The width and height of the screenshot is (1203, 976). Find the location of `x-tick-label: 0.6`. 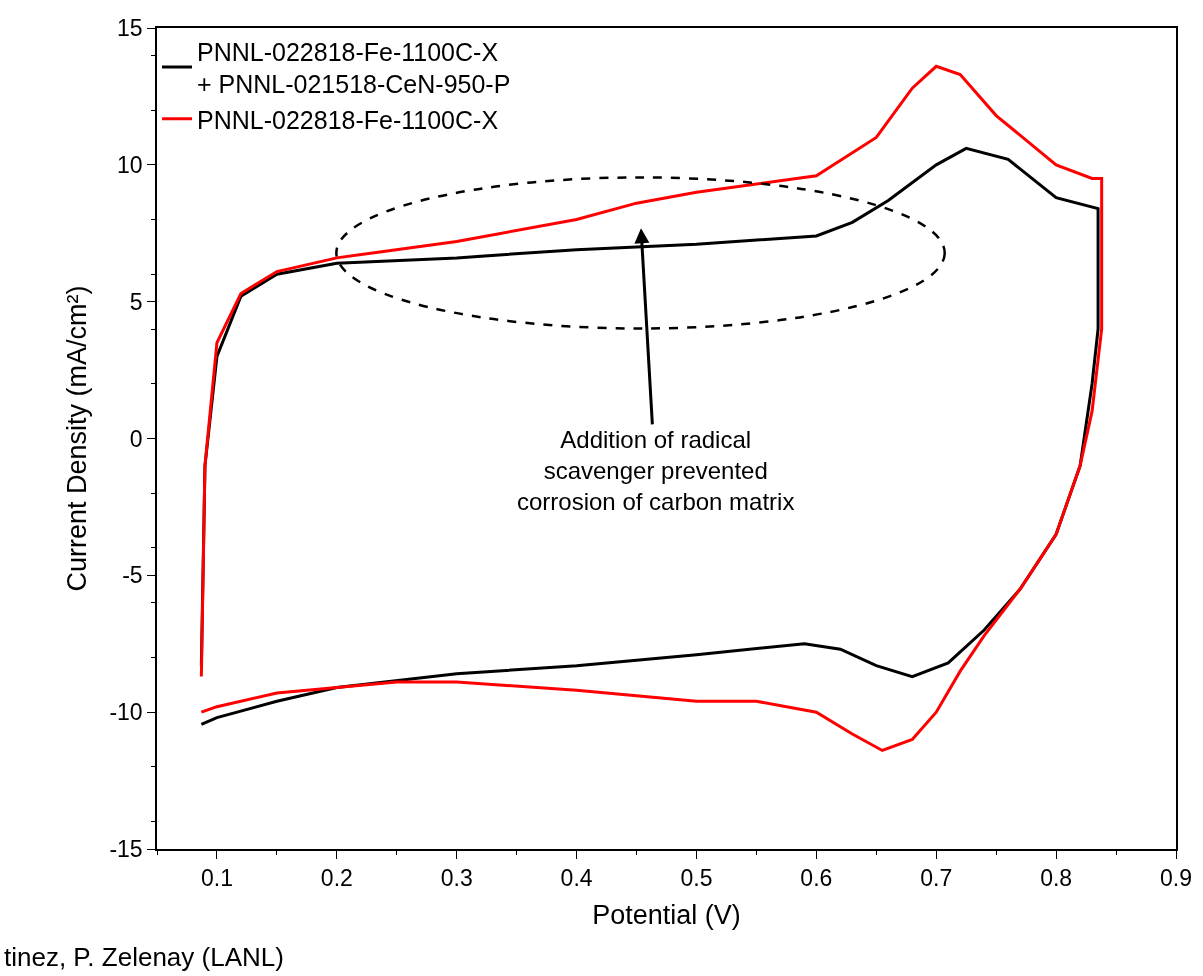

x-tick-label: 0.6 is located at coordinates (816, 878).